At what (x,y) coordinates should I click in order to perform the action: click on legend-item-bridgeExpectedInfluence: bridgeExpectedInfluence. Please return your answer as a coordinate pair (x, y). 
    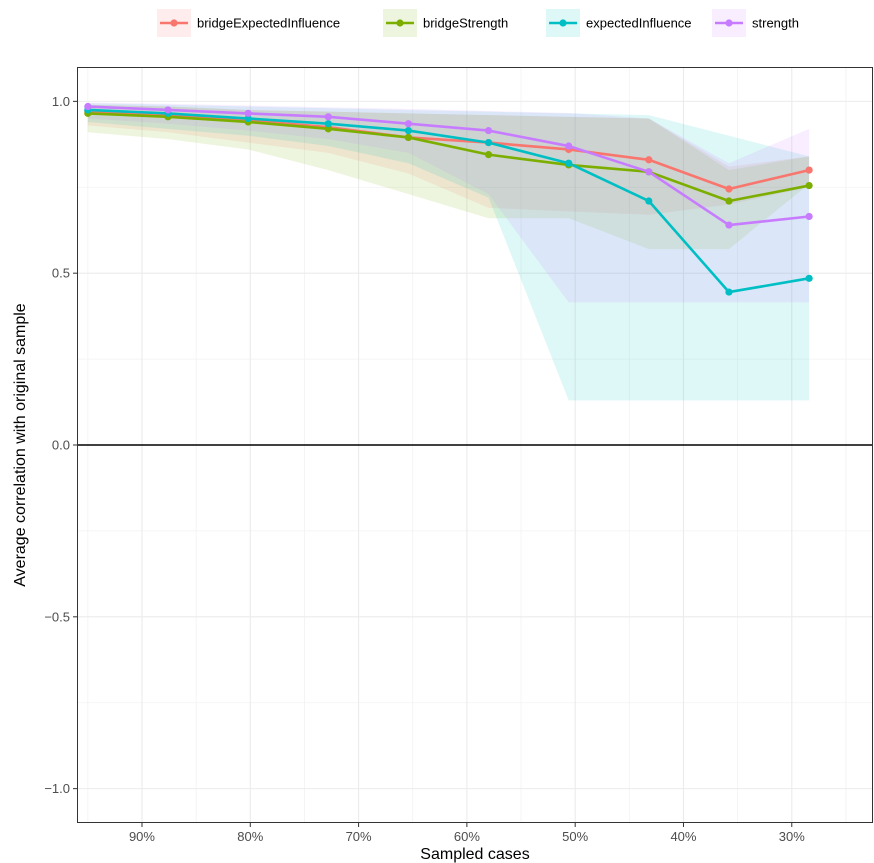
    Looking at the image, I should click on (248, 23).